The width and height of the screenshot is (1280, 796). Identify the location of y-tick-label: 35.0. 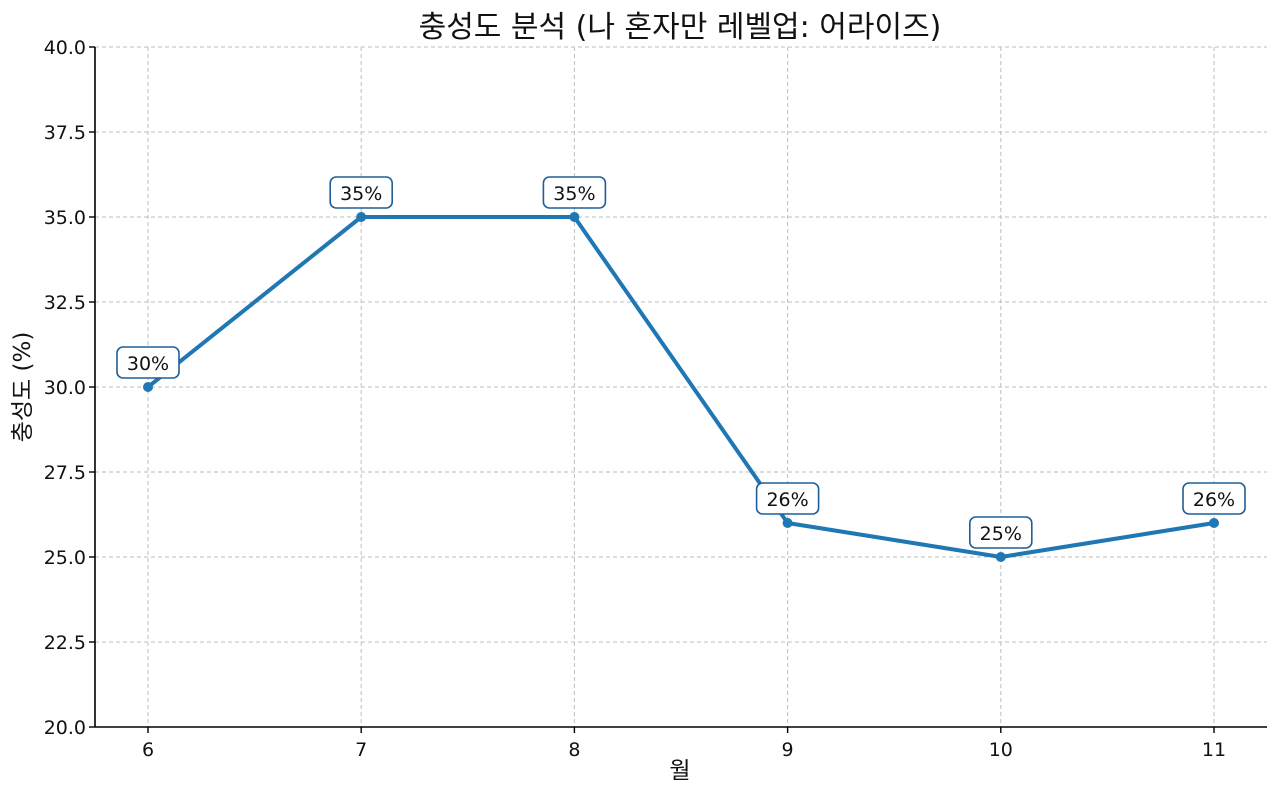
(65, 218).